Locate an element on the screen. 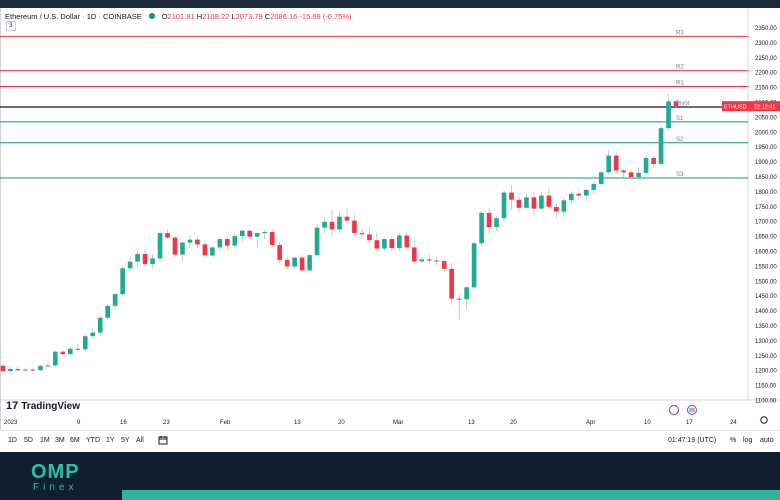  market-status-icon is located at coordinates (151, 16).